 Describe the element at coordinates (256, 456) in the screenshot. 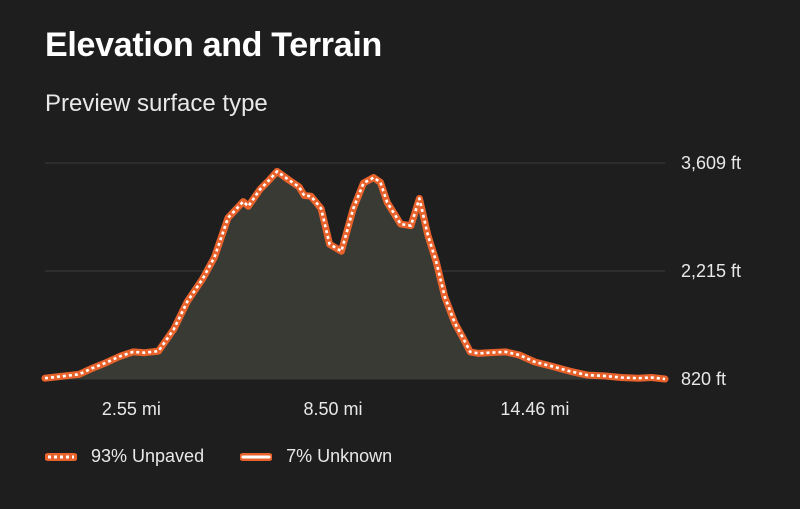

I see `solid-orange-line-icon` at that location.